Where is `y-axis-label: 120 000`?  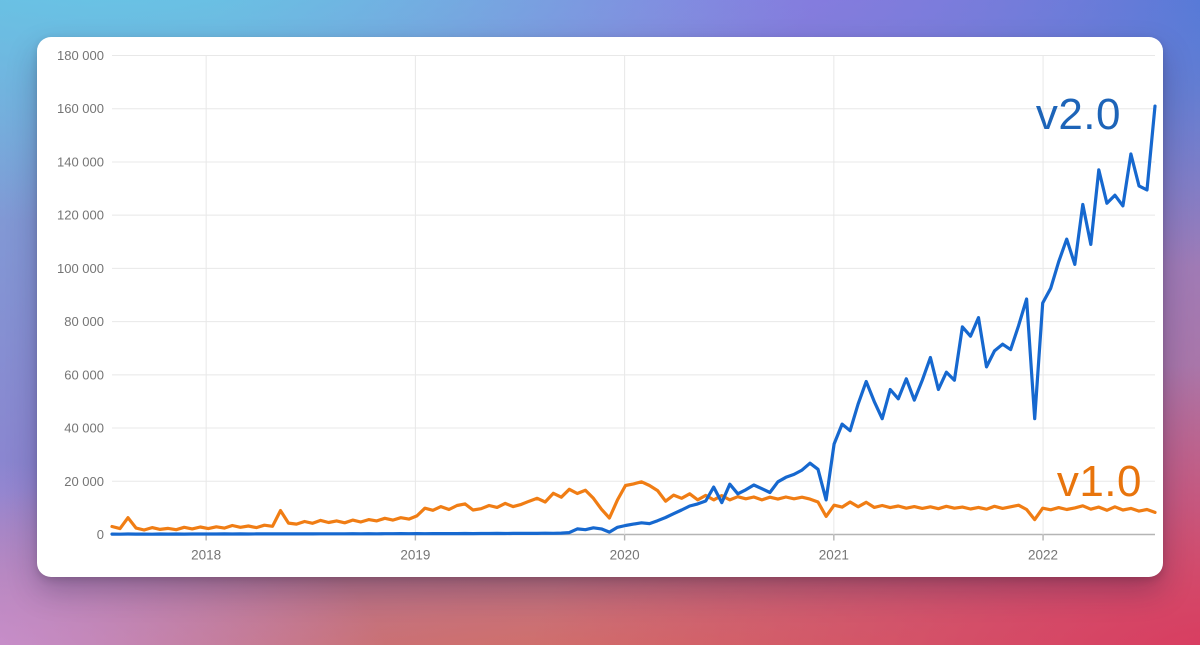
y-axis-label: 120 000 is located at coordinates (80, 215).